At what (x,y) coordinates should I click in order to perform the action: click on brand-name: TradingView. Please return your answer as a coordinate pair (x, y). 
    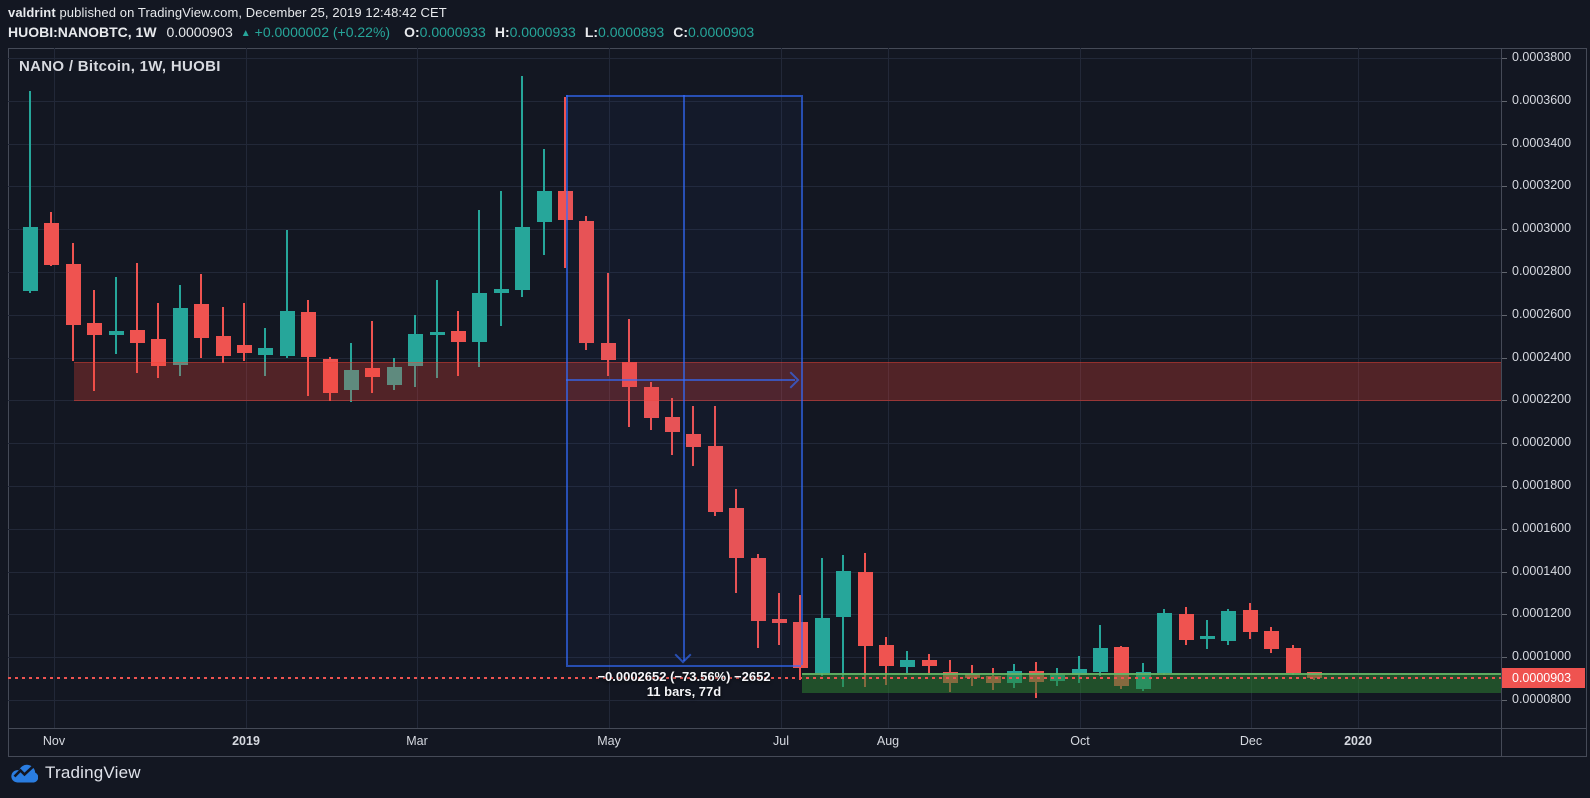
    Looking at the image, I should click on (93, 772).